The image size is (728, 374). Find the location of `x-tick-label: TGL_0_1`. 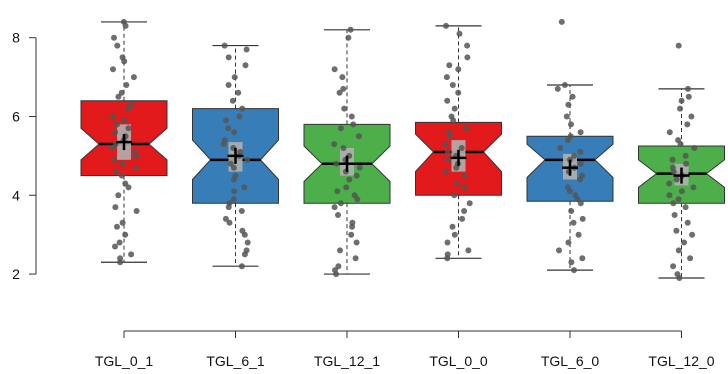

x-tick-label: TGL_0_1 is located at coordinates (124, 361).